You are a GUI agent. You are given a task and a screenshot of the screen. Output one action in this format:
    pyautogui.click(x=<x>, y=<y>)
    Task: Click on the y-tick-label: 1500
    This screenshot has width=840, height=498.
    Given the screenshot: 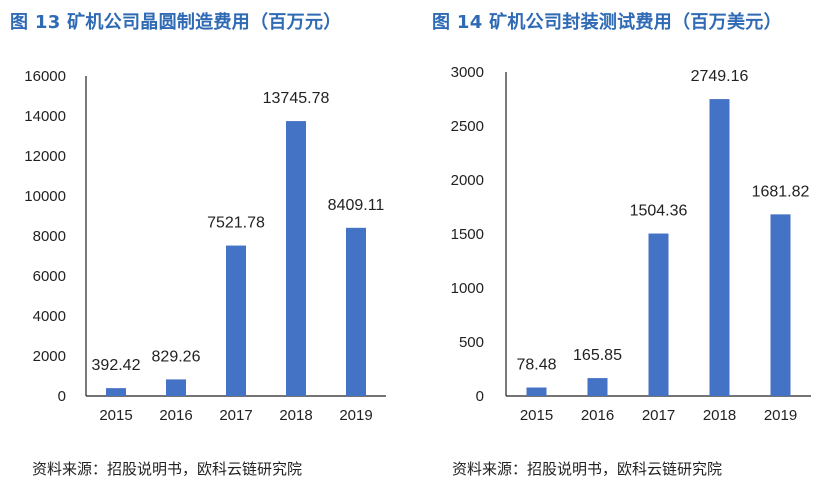 What is the action you would take?
    pyautogui.click(x=467, y=234)
    